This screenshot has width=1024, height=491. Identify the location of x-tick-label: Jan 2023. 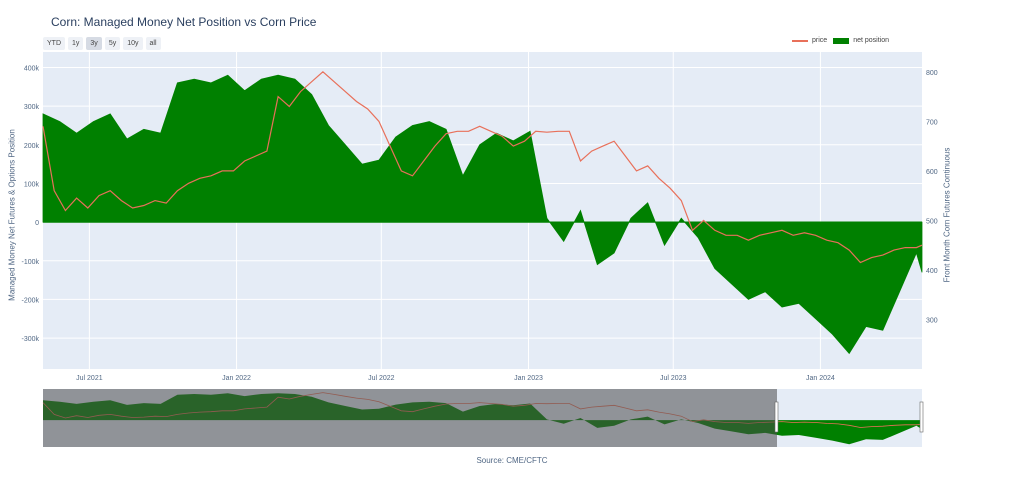
(528, 378).